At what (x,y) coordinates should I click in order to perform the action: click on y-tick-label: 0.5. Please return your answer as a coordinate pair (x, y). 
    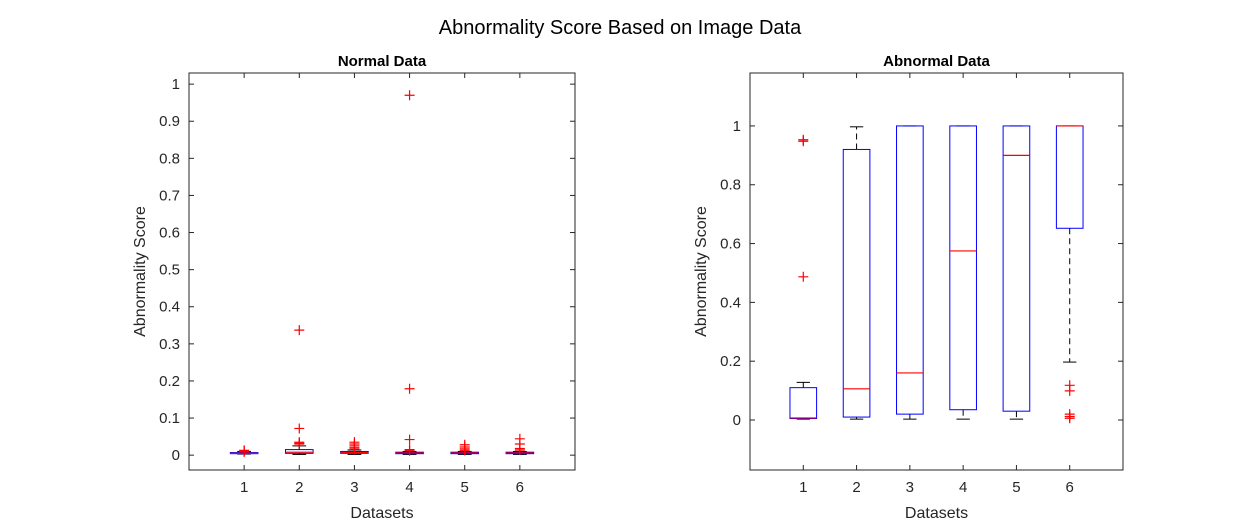
    Looking at the image, I should click on (169, 270).